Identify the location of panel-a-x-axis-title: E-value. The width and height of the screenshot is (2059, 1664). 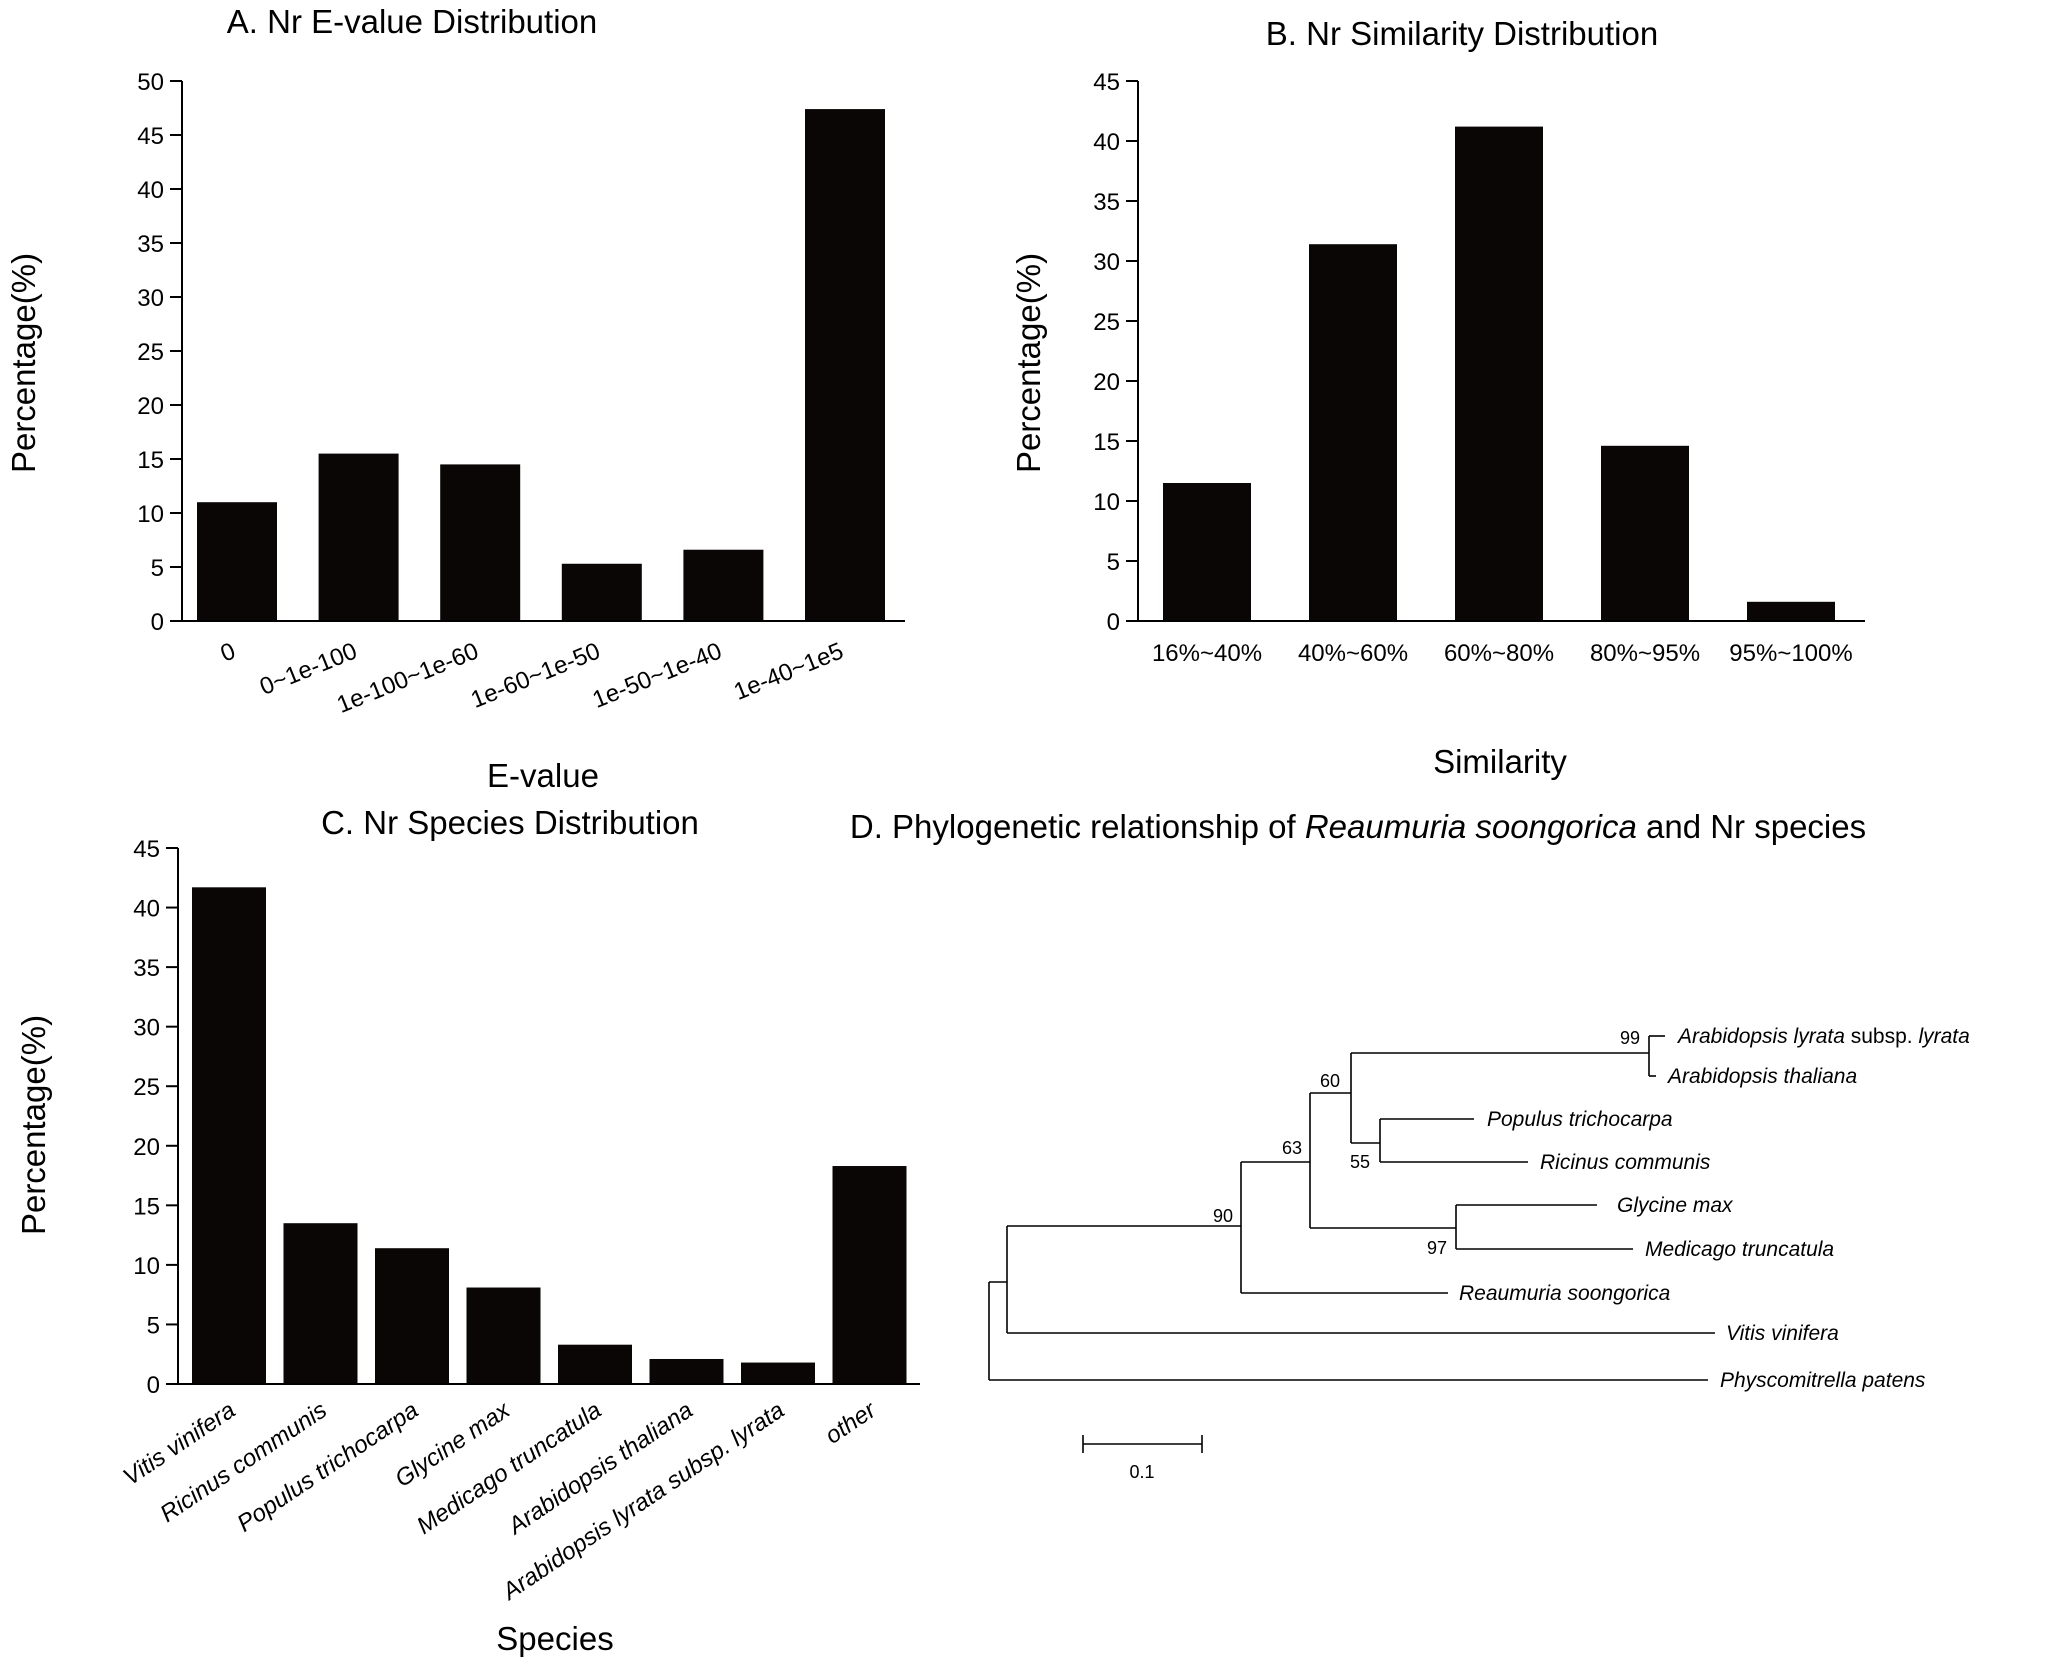
(543, 775).